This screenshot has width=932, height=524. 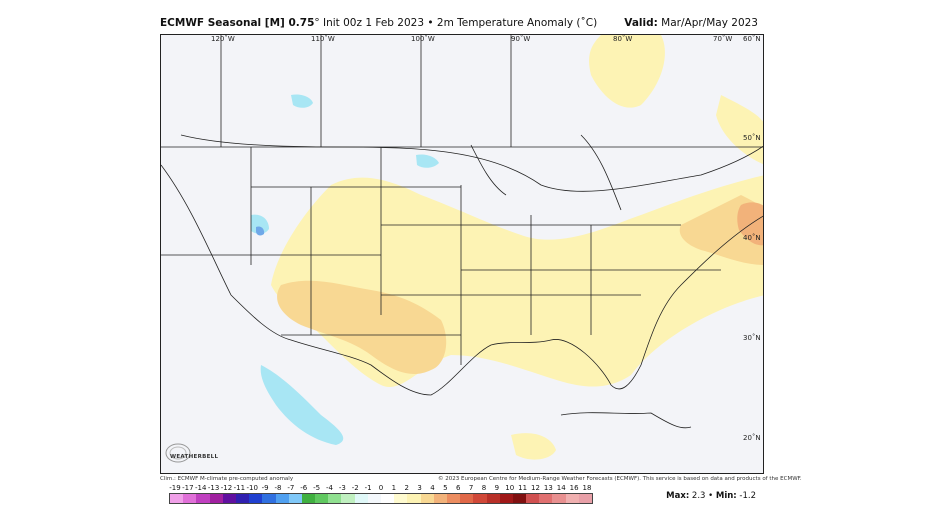 What do you see at coordinates (201, 488) in the screenshot?
I see `colorbar-tick-label: -14` at bounding box center [201, 488].